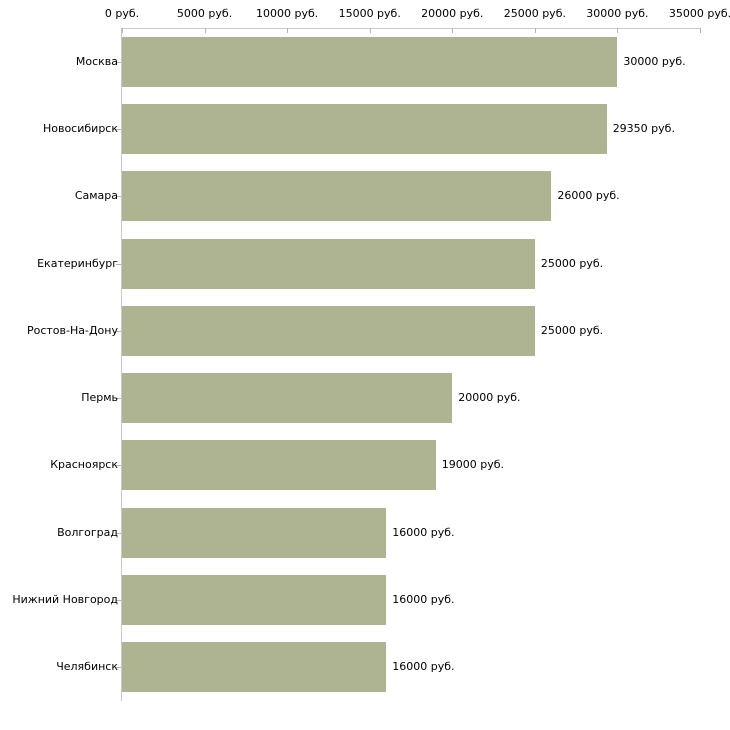  Describe the element at coordinates (534, 13) in the screenshot. I see `x-axis-tick-label: 25000 руб.` at that location.